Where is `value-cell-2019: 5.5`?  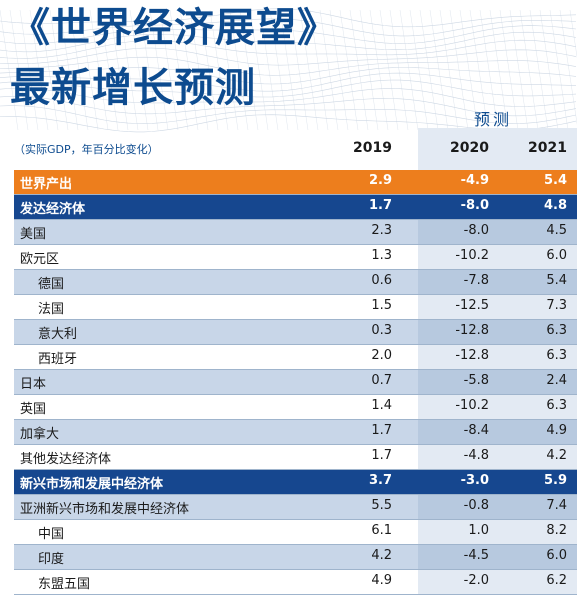
value-cell-2019: 5.5 is located at coordinates (381, 505).